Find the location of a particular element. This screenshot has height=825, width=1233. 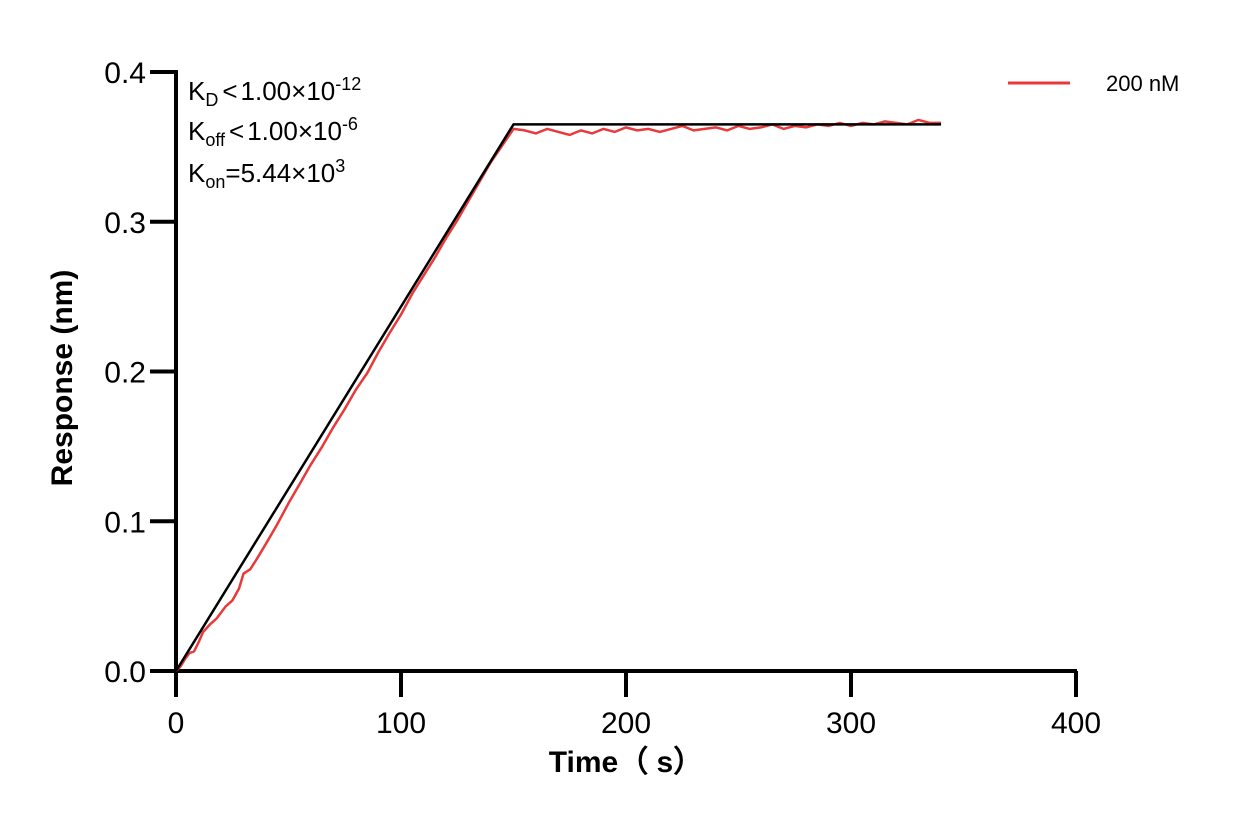

y-axis-ticks: 0.0 0.1 0.2 0.3 0.4 is located at coordinates (140, 373).